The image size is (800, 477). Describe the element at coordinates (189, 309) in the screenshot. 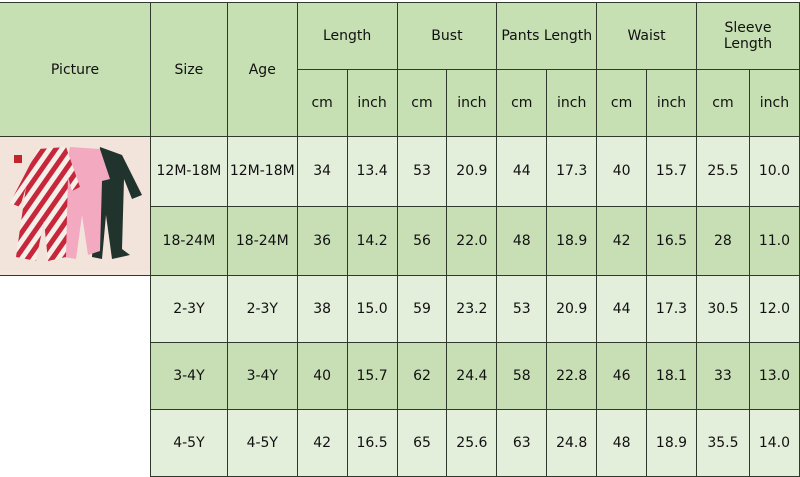

I see `row-size: 2-3Y` at that location.